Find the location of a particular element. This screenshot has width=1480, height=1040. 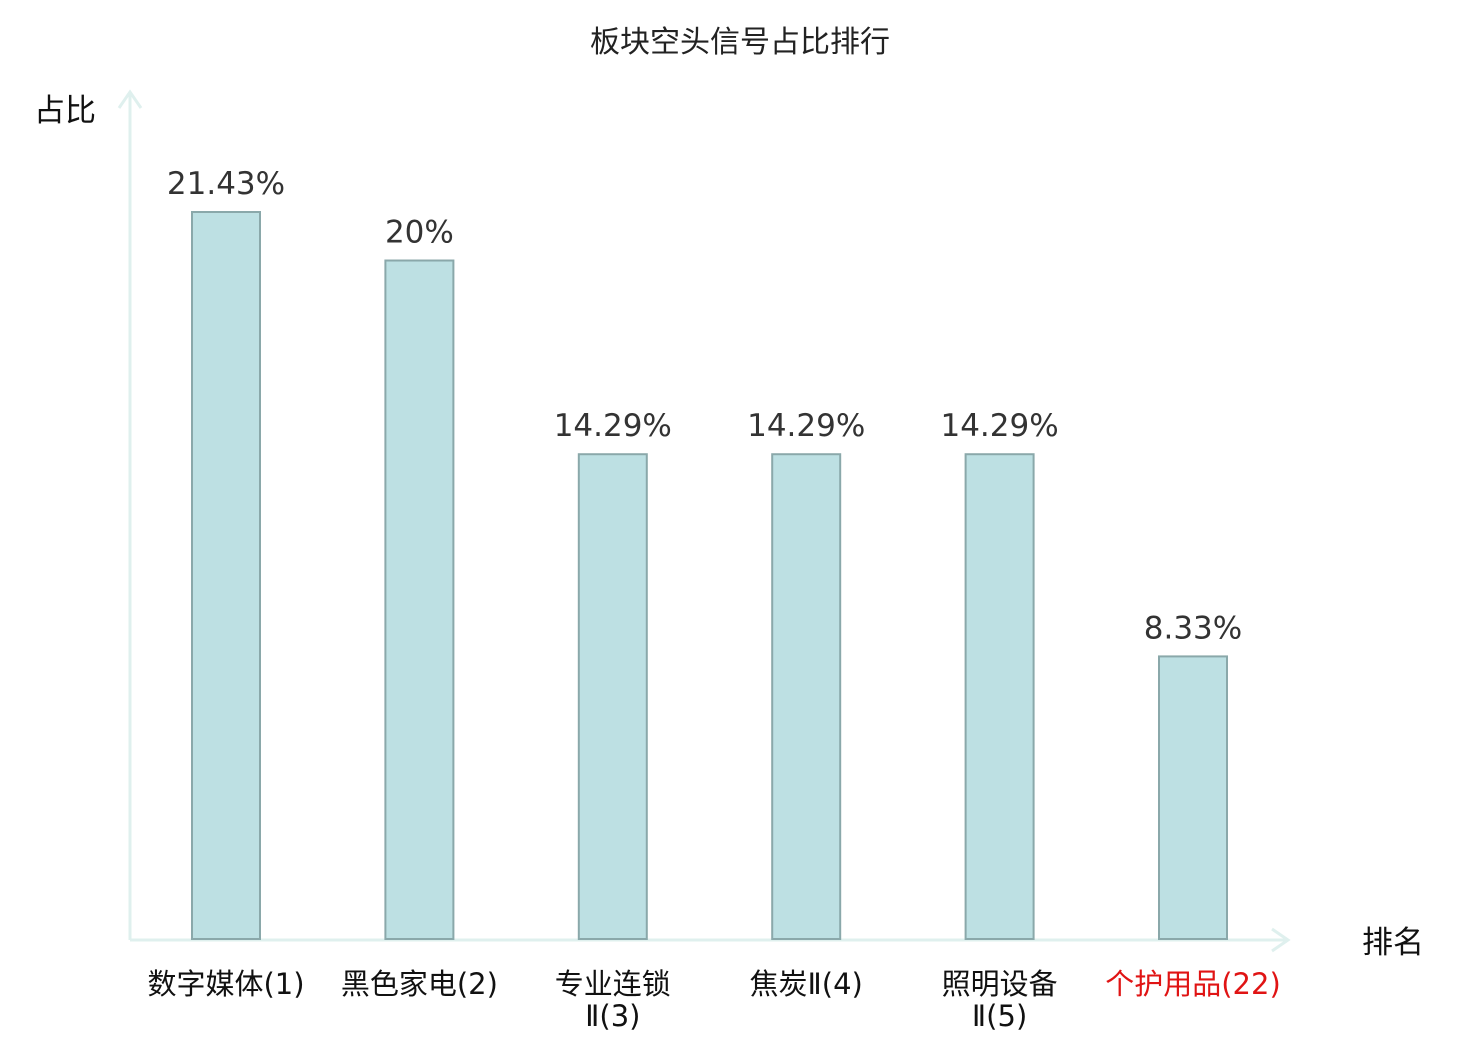

category-label-6: 个护用品(22) is located at coordinates (1193, 984).